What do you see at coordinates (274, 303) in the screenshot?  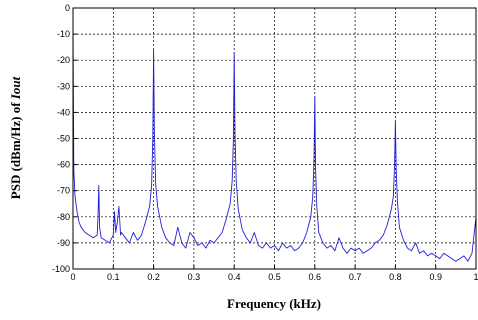 I see `x-axis-label: Frequency (kHz)` at bounding box center [274, 303].